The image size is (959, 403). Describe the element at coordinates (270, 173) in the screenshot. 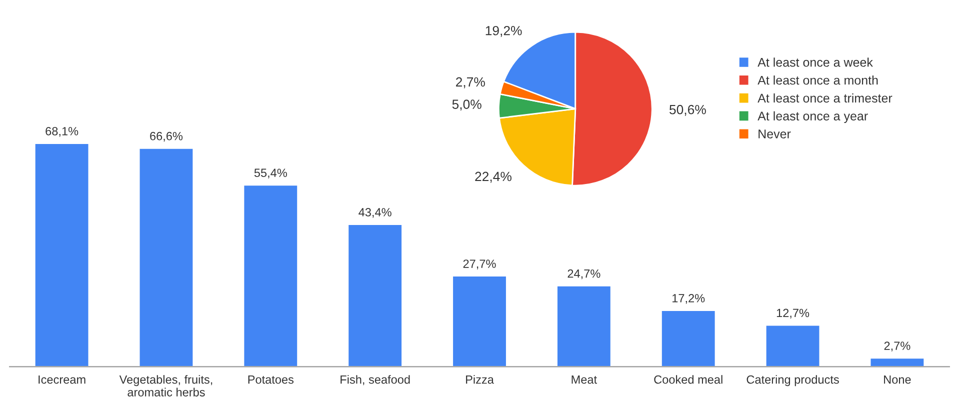

I see `data-label: 55,4%` at that location.